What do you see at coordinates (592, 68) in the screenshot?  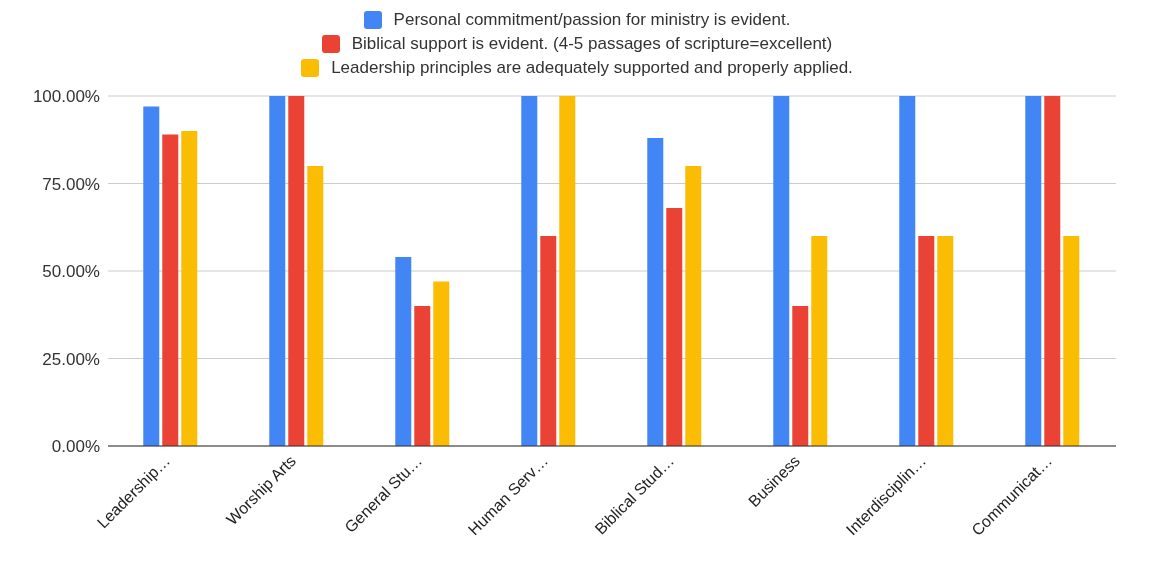 I see `legend-label: Leadership principles are adequately supported and properly applied.` at bounding box center [592, 68].